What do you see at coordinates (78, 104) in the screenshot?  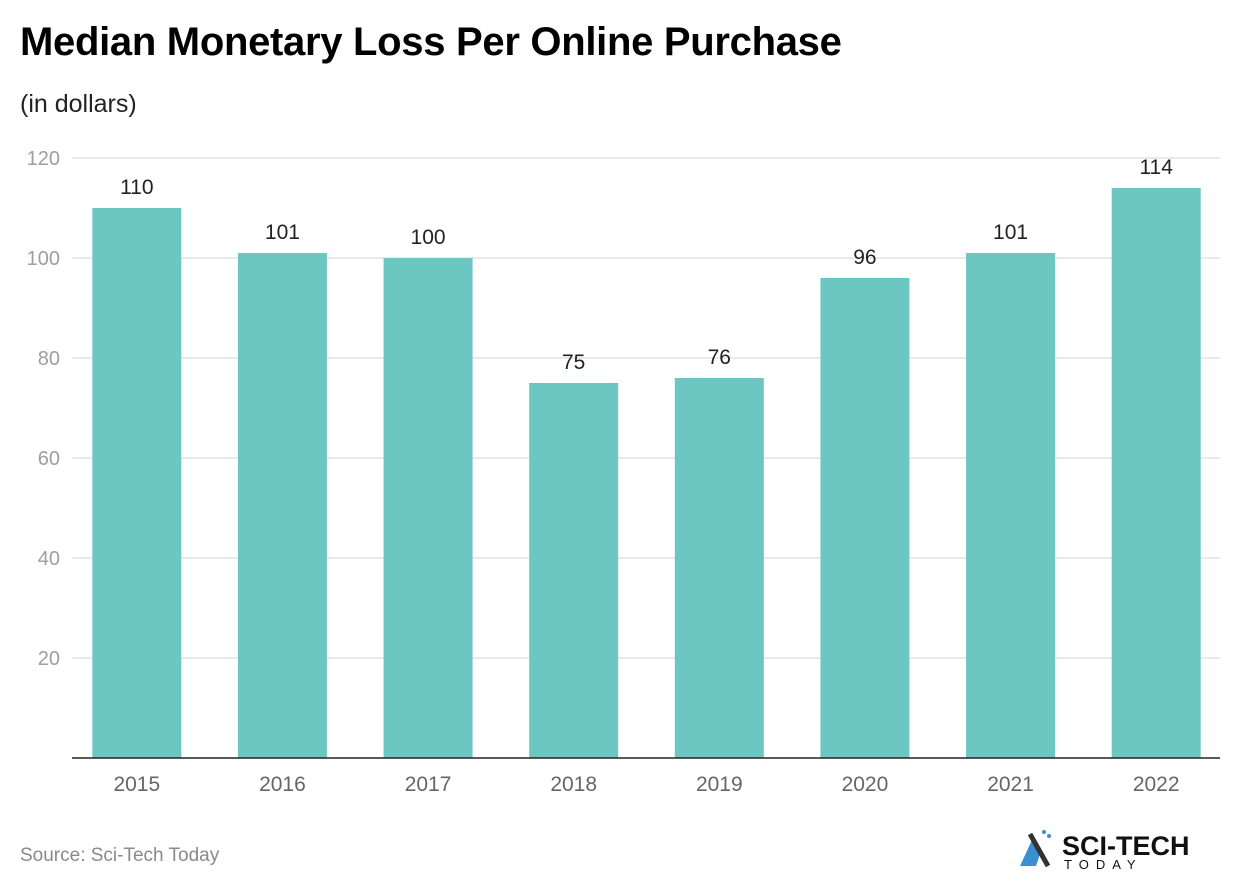 I see `chart-subtitle: (in dollars)` at bounding box center [78, 104].